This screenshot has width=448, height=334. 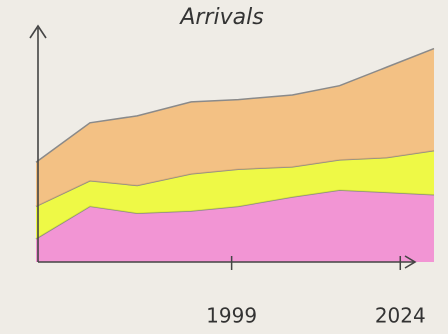 I want to click on chart-title: Arrivals, so click(x=220, y=17).